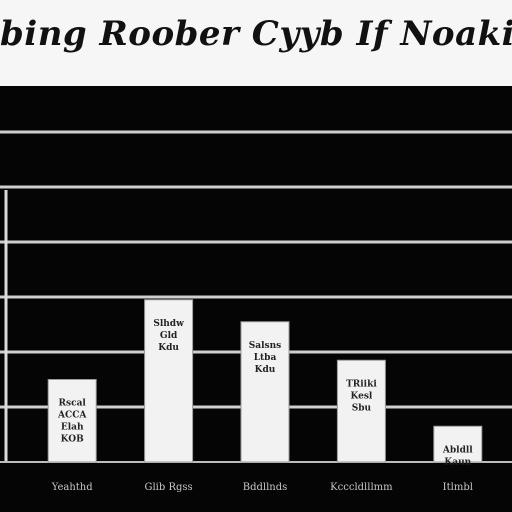 This screenshot has height=512, width=512. I want to click on bar-data-label: Rscal, so click(73, 404).